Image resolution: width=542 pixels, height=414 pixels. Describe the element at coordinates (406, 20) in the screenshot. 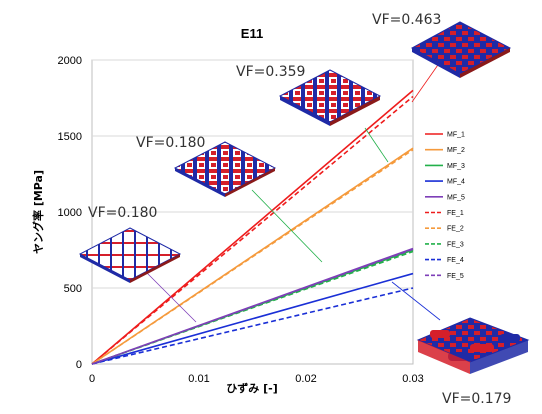

I see `annotation-vf-0463: VF=0.463` at that location.